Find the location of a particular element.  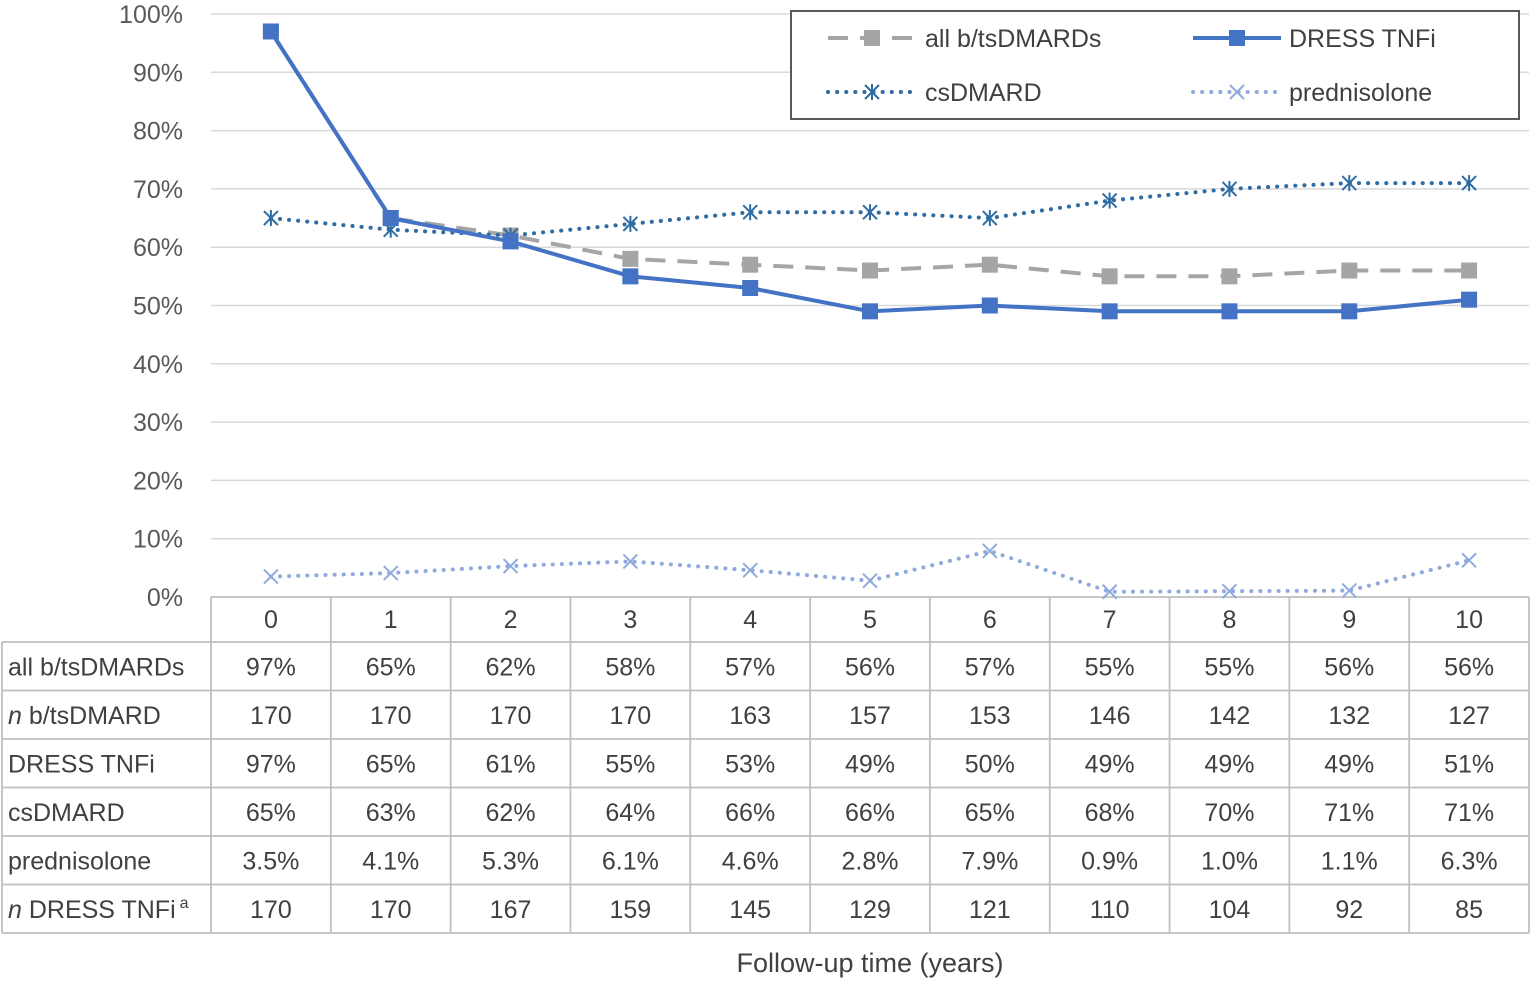

table-row-label: csDMARD is located at coordinates (66, 813).